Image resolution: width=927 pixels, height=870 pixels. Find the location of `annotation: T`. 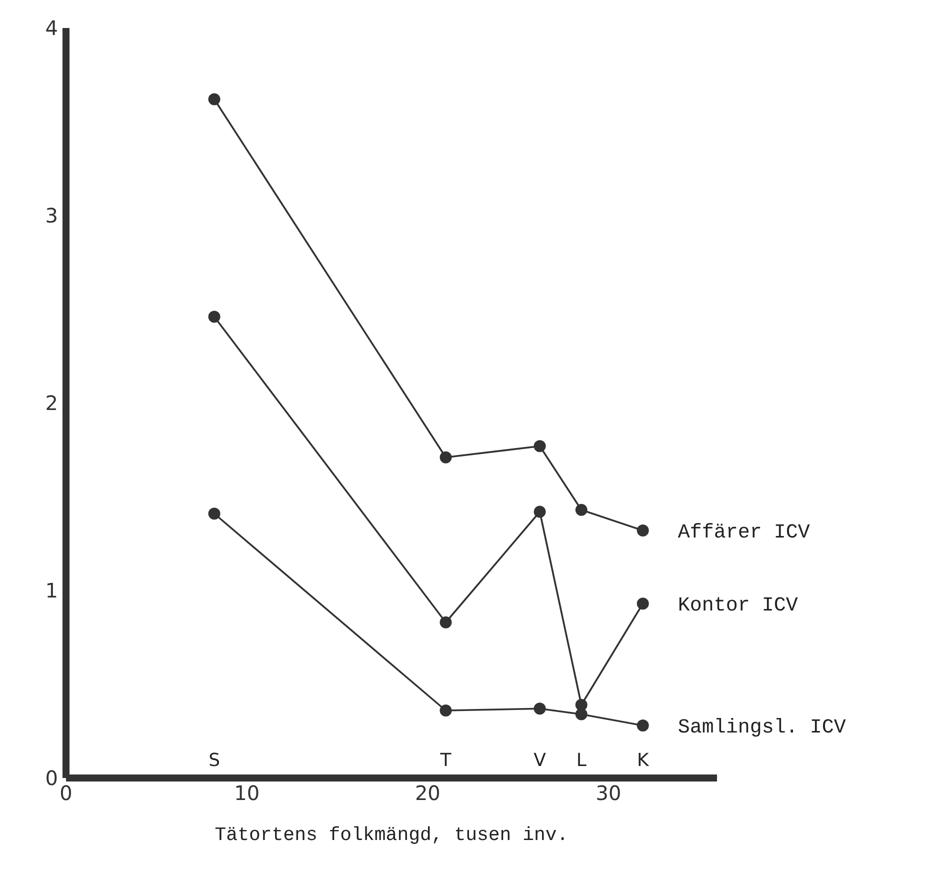

annotation: T is located at coordinates (445, 760).